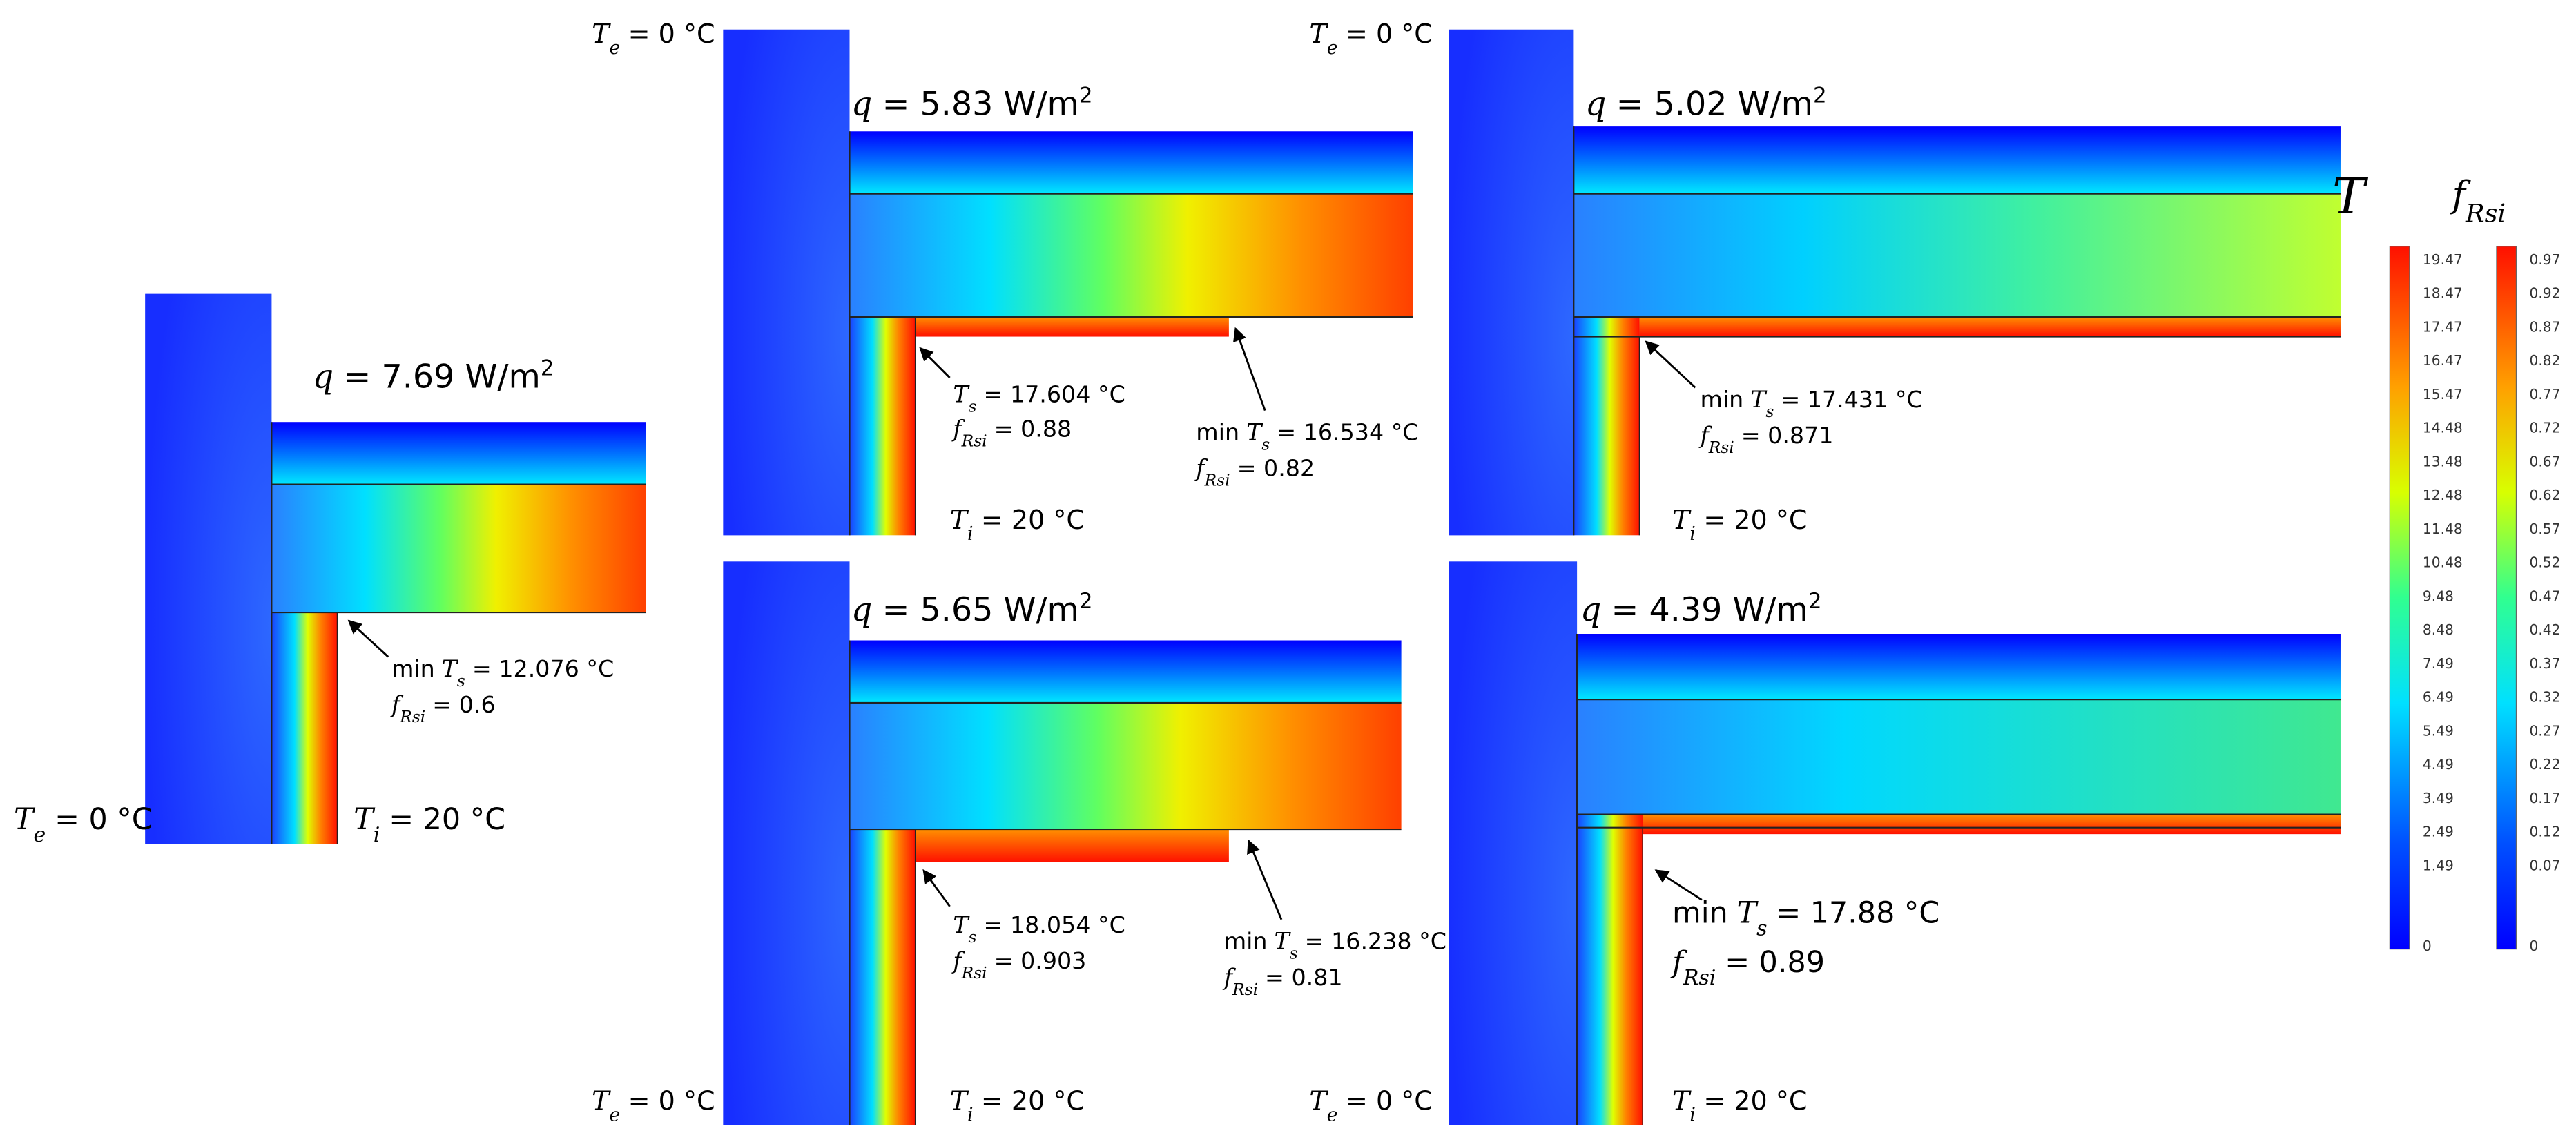 The image size is (2576, 1133). I want to click on colorbar-tick-label: 0.72, so click(2545, 428).